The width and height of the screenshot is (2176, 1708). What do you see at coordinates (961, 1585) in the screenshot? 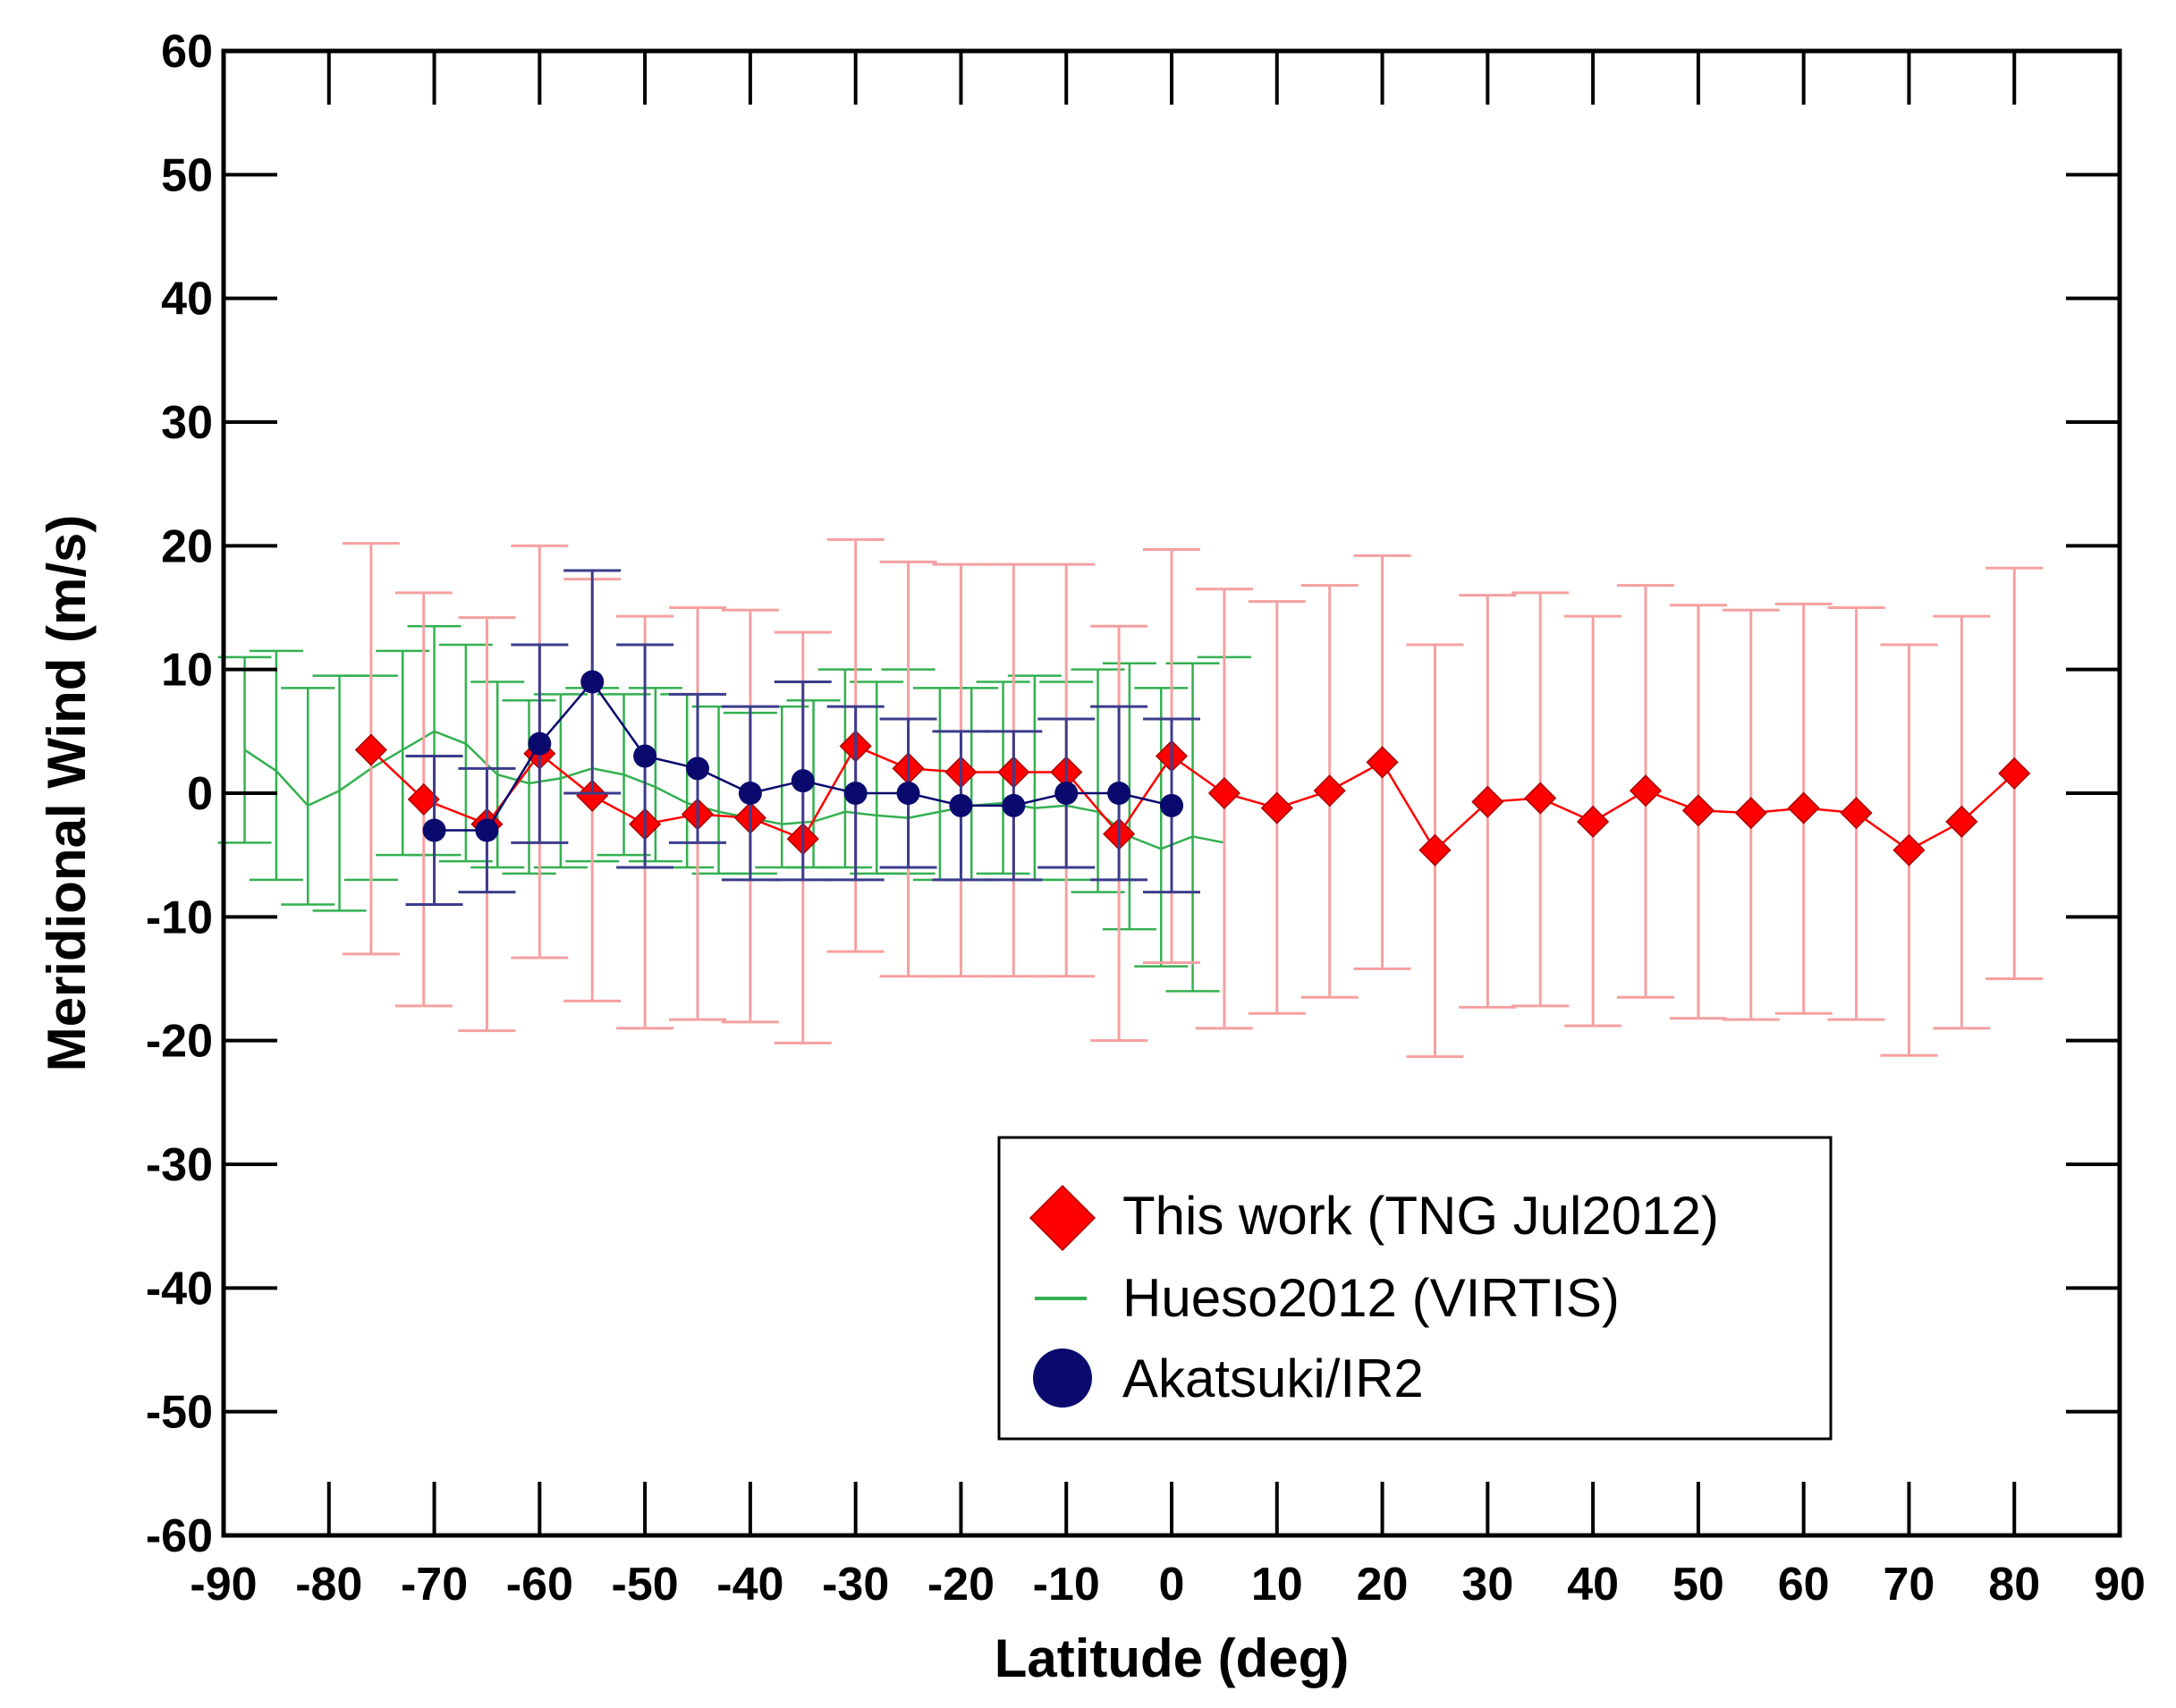
I see `x-tick-label: -20` at bounding box center [961, 1585].